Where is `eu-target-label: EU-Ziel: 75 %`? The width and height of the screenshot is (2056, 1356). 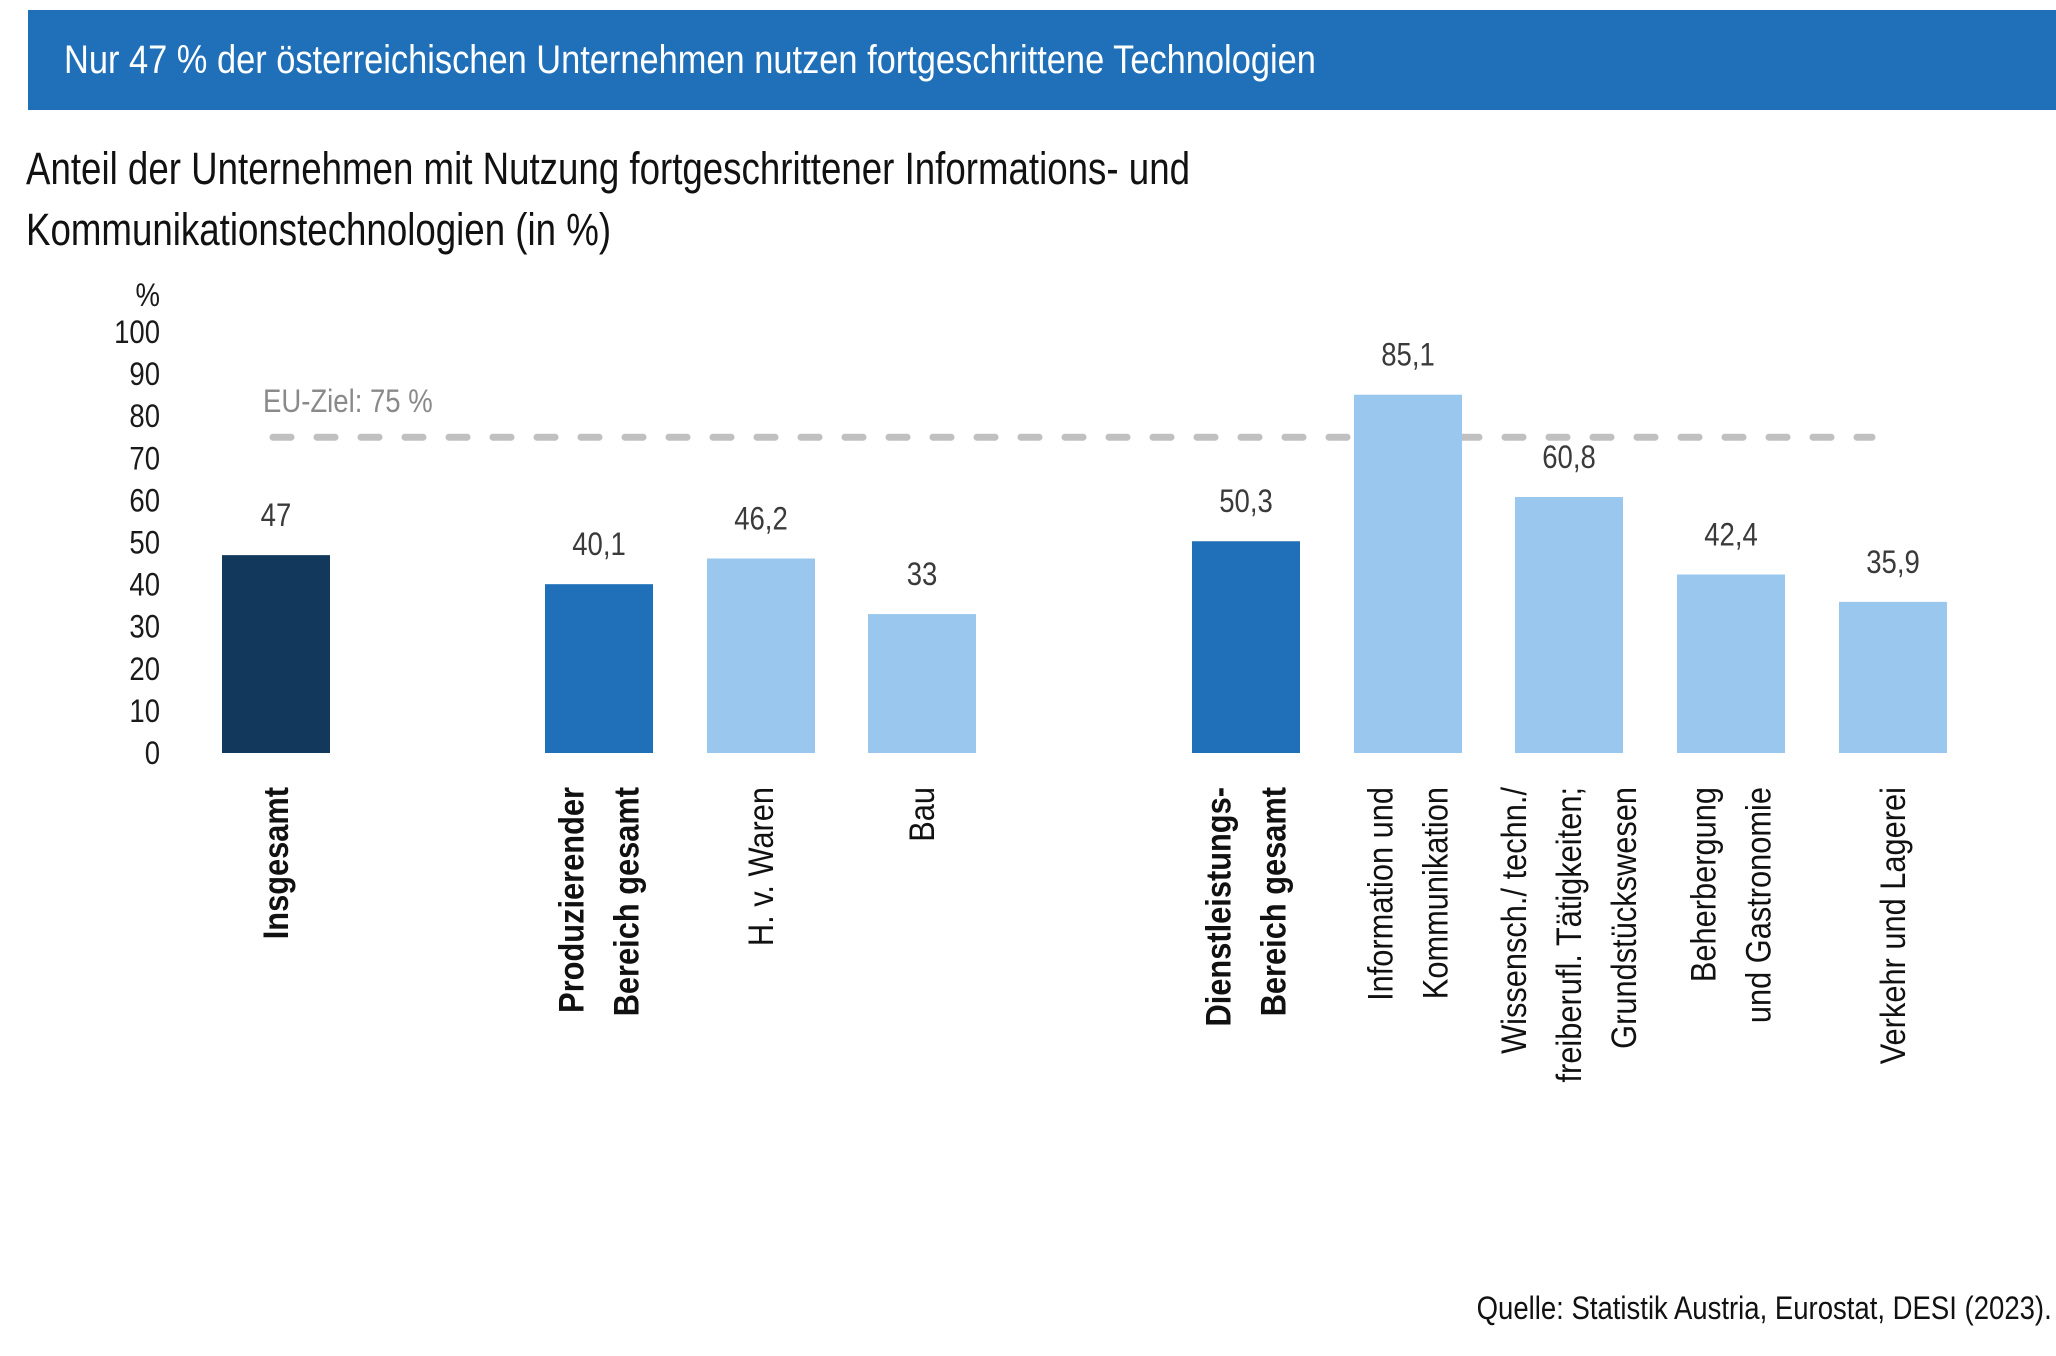 eu-target-label: EU-Ziel: 75 % is located at coordinates (348, 401).